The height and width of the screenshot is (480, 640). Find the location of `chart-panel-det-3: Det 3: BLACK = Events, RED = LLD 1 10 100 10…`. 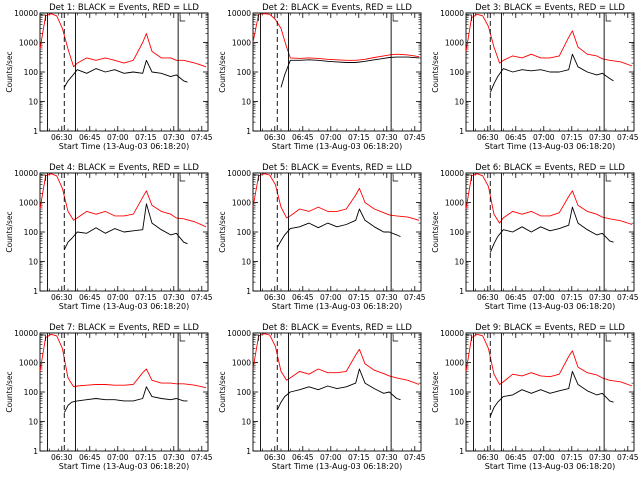

chart-panel-det-3: Det 3: BLACK = Events, RED = LLD 1 10 100 10… is located at coordinates (535, 77).